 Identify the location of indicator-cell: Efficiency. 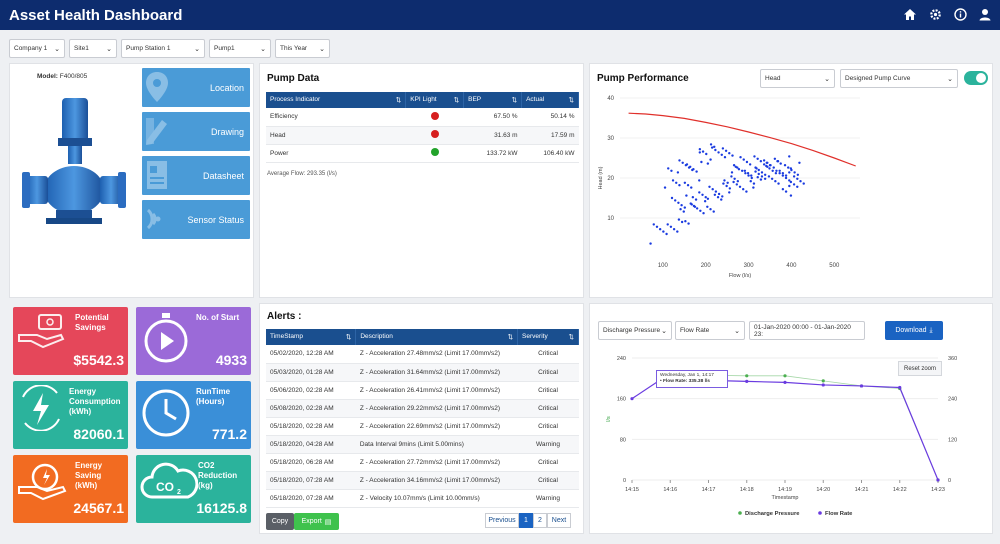
(336, 117).